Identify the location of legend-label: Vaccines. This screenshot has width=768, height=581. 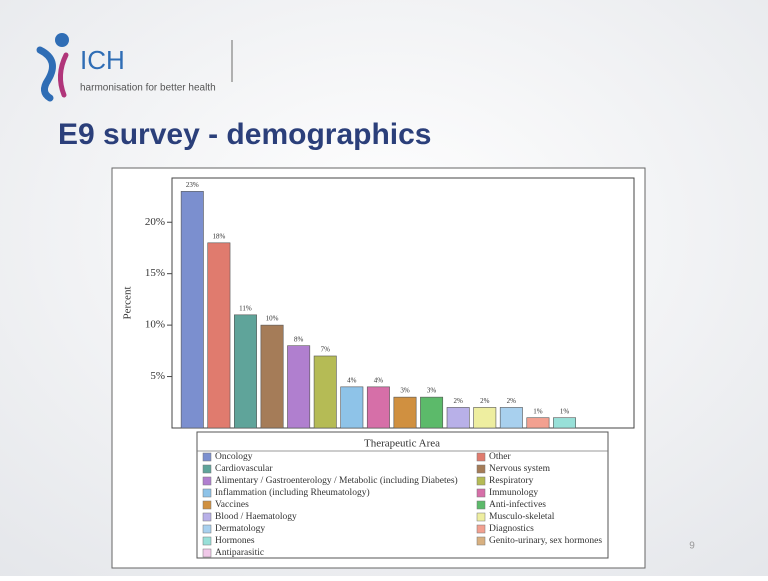
(232, 505).